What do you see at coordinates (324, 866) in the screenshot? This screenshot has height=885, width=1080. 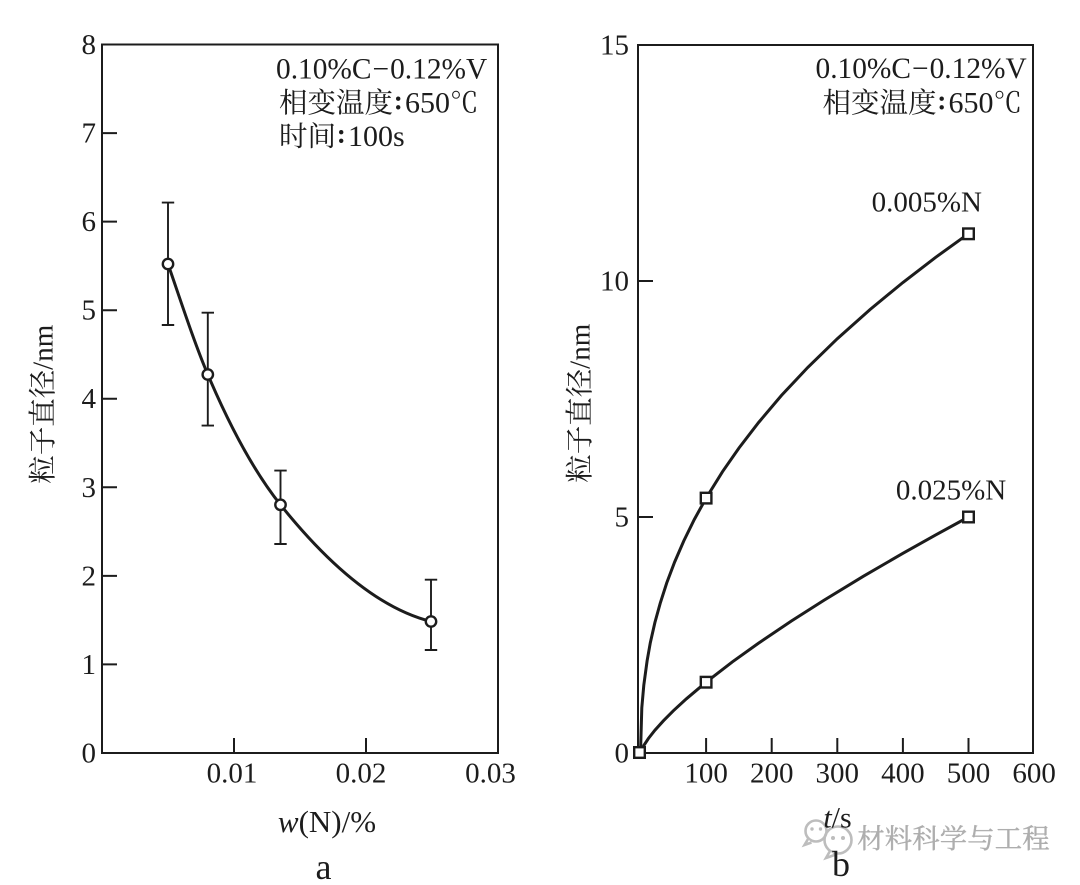 I see `svg-text: a` at bounding box center [324, 866].